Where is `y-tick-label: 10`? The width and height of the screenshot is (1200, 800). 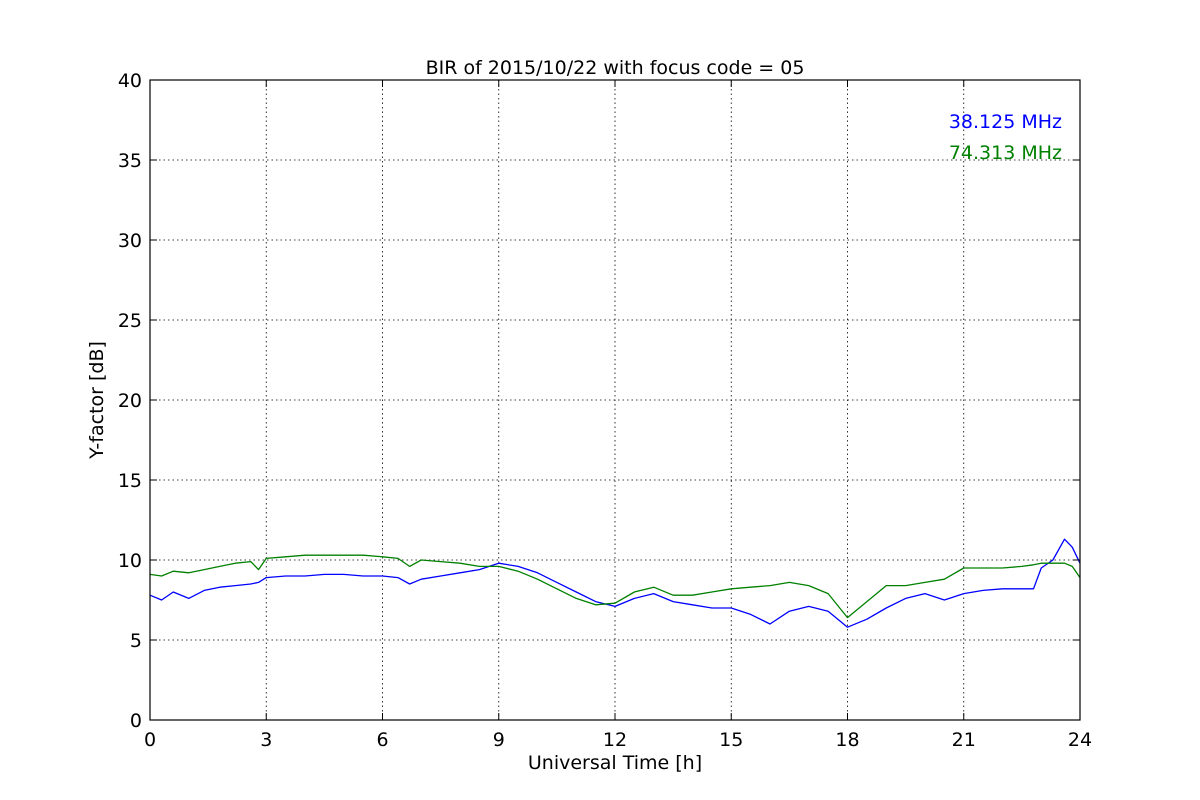 y-tick-label: 10 is located at coordinates (130, 561).